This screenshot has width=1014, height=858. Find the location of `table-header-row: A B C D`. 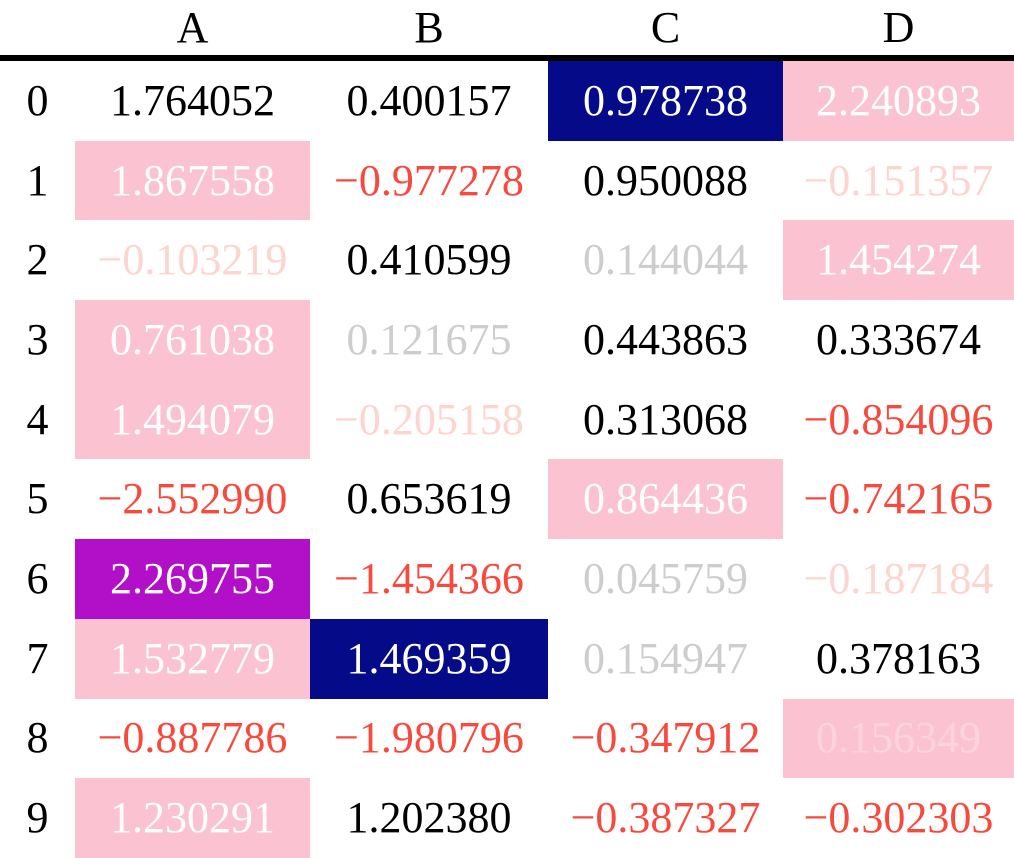

table-header-row: A B C D is located at coordinates (507, 27).